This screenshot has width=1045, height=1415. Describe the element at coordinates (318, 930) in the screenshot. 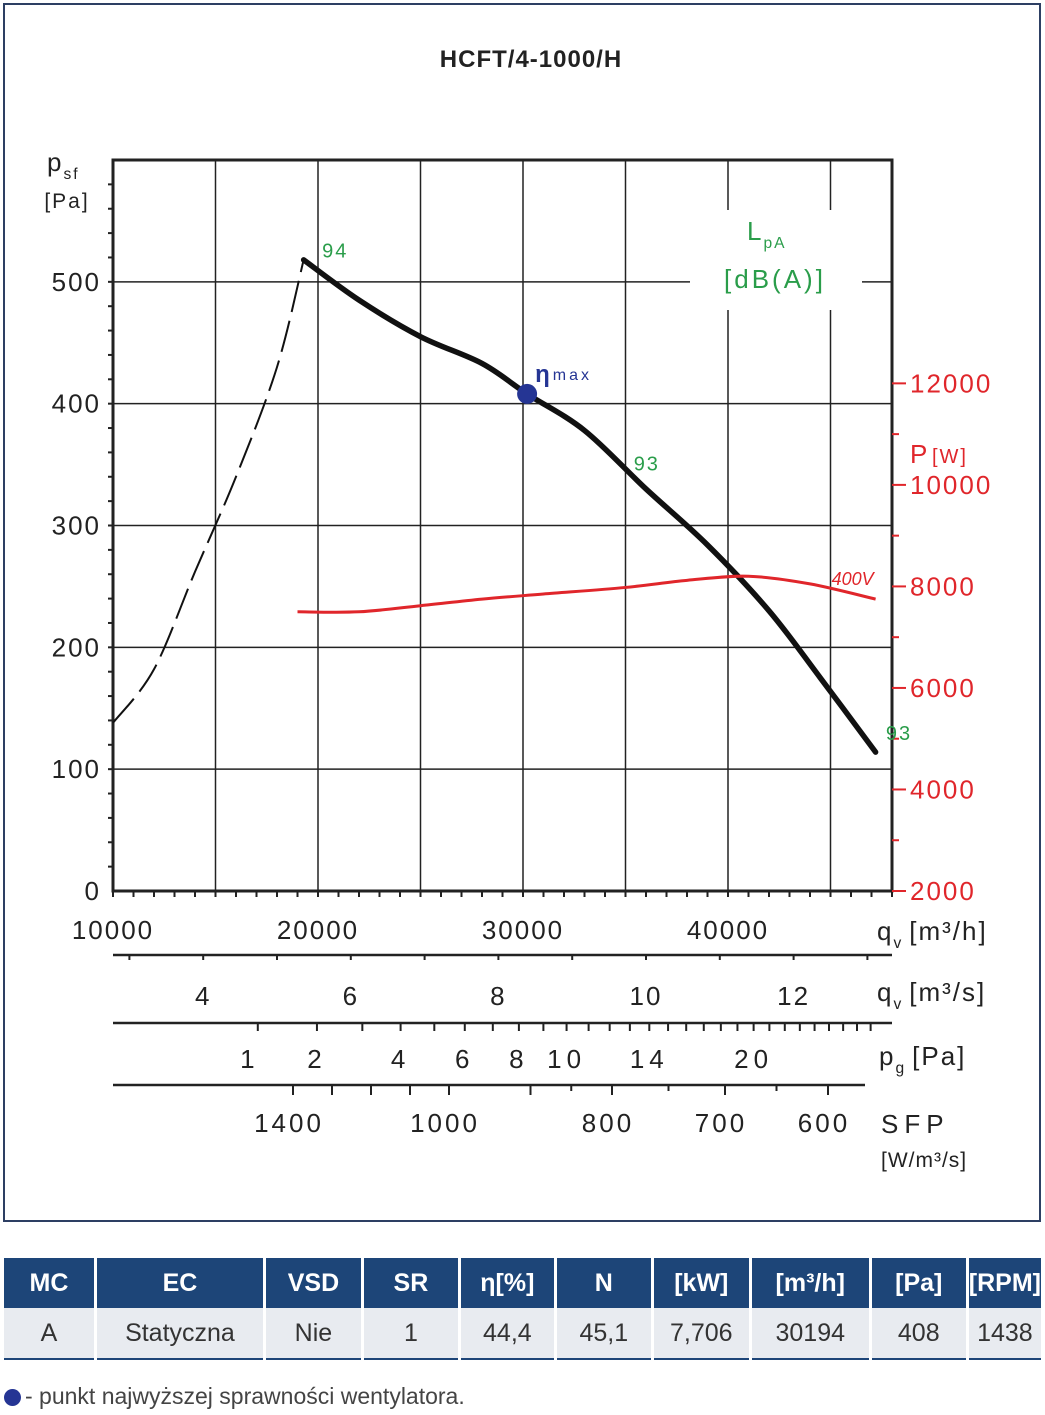

I see `x-tick-label: 20000` at that location.